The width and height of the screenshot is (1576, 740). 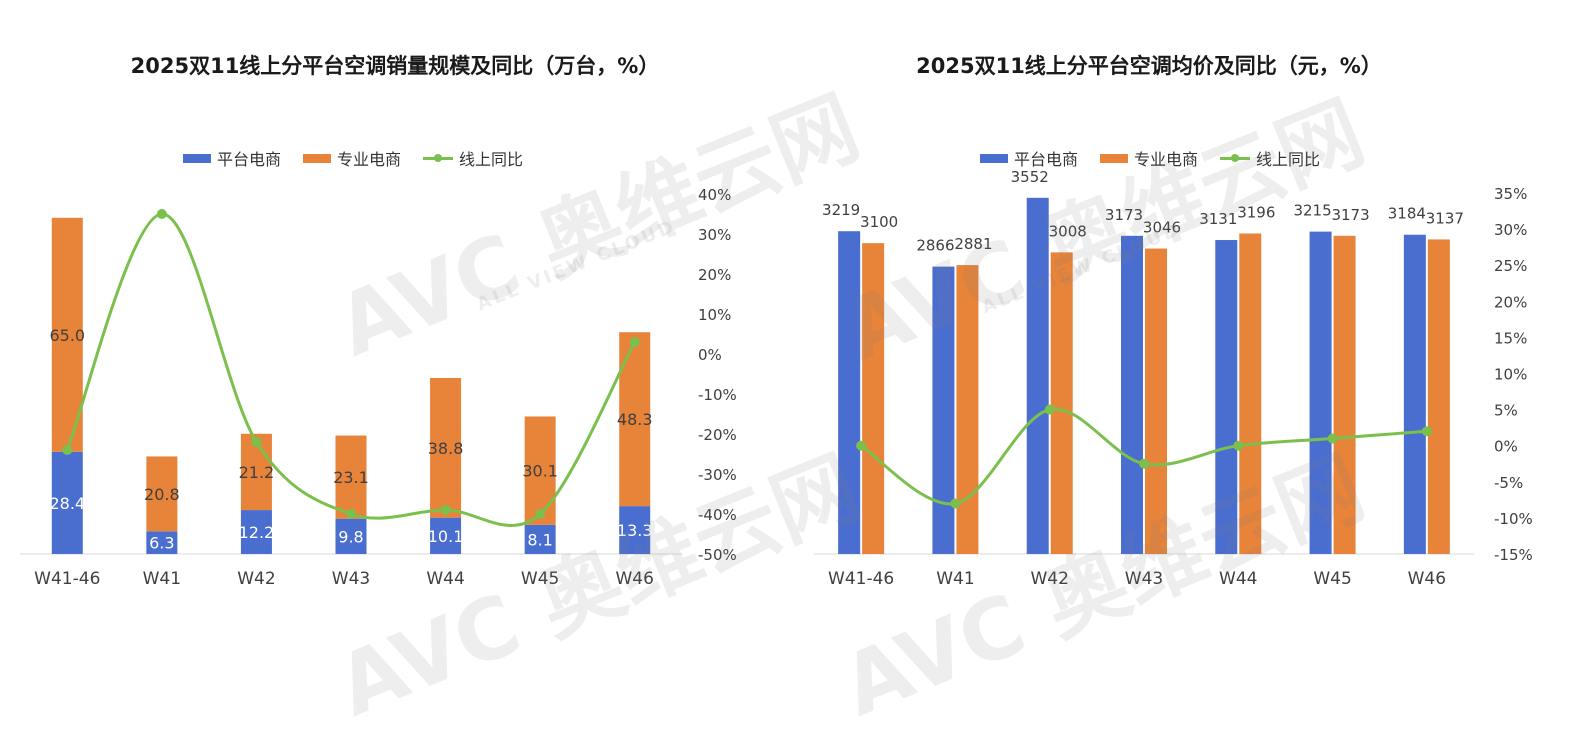 What do you see at coordinates (1513, 555) in the screenshot?
I see `y-right-tick-label: -15%` at bounding box center [1513, 555].